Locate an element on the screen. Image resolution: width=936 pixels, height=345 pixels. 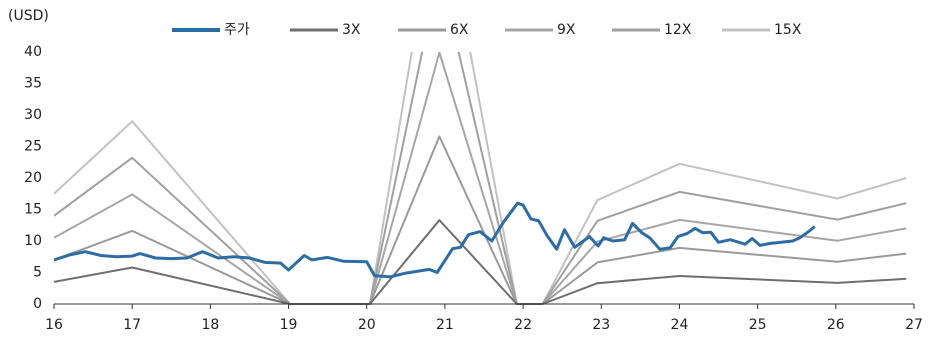
legend-label: 3X is located at coordinates (351, 30).